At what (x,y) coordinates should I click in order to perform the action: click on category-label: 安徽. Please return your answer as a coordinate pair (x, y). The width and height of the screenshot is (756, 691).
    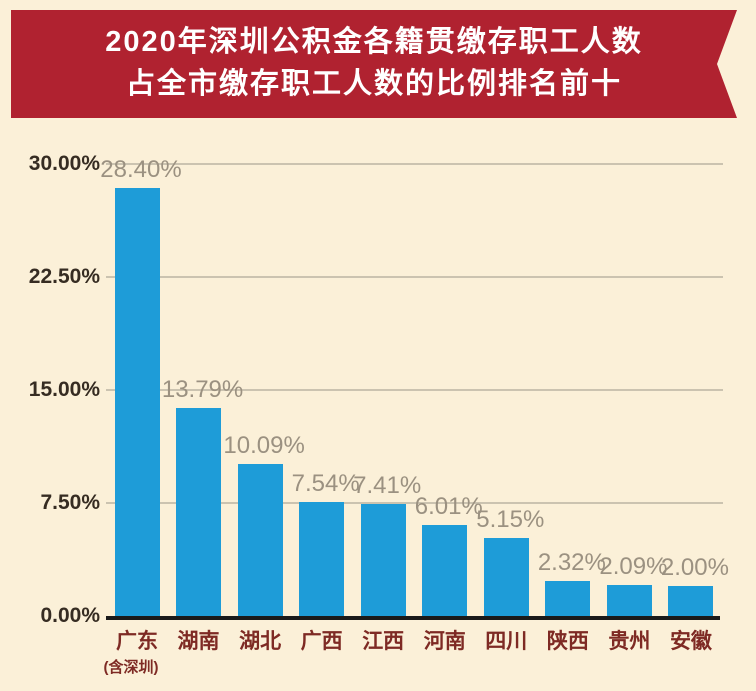
    Looking at the image, I should click on (690, 641).